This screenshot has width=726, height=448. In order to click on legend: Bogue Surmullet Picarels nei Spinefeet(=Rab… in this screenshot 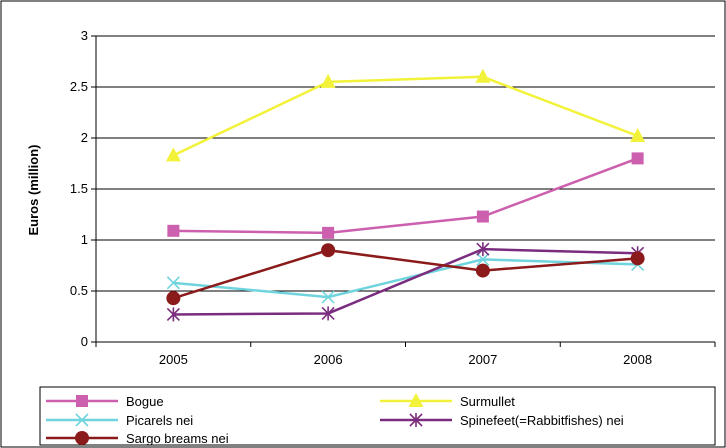, I will do `click(335, 419)`.